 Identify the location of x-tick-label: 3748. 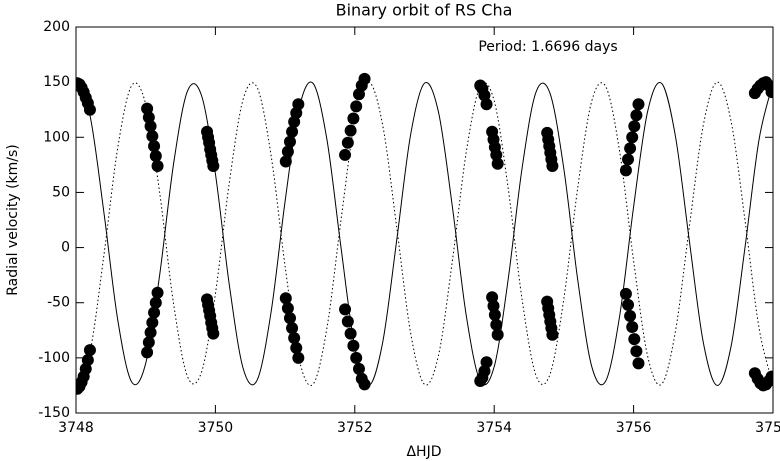
(76, 428).